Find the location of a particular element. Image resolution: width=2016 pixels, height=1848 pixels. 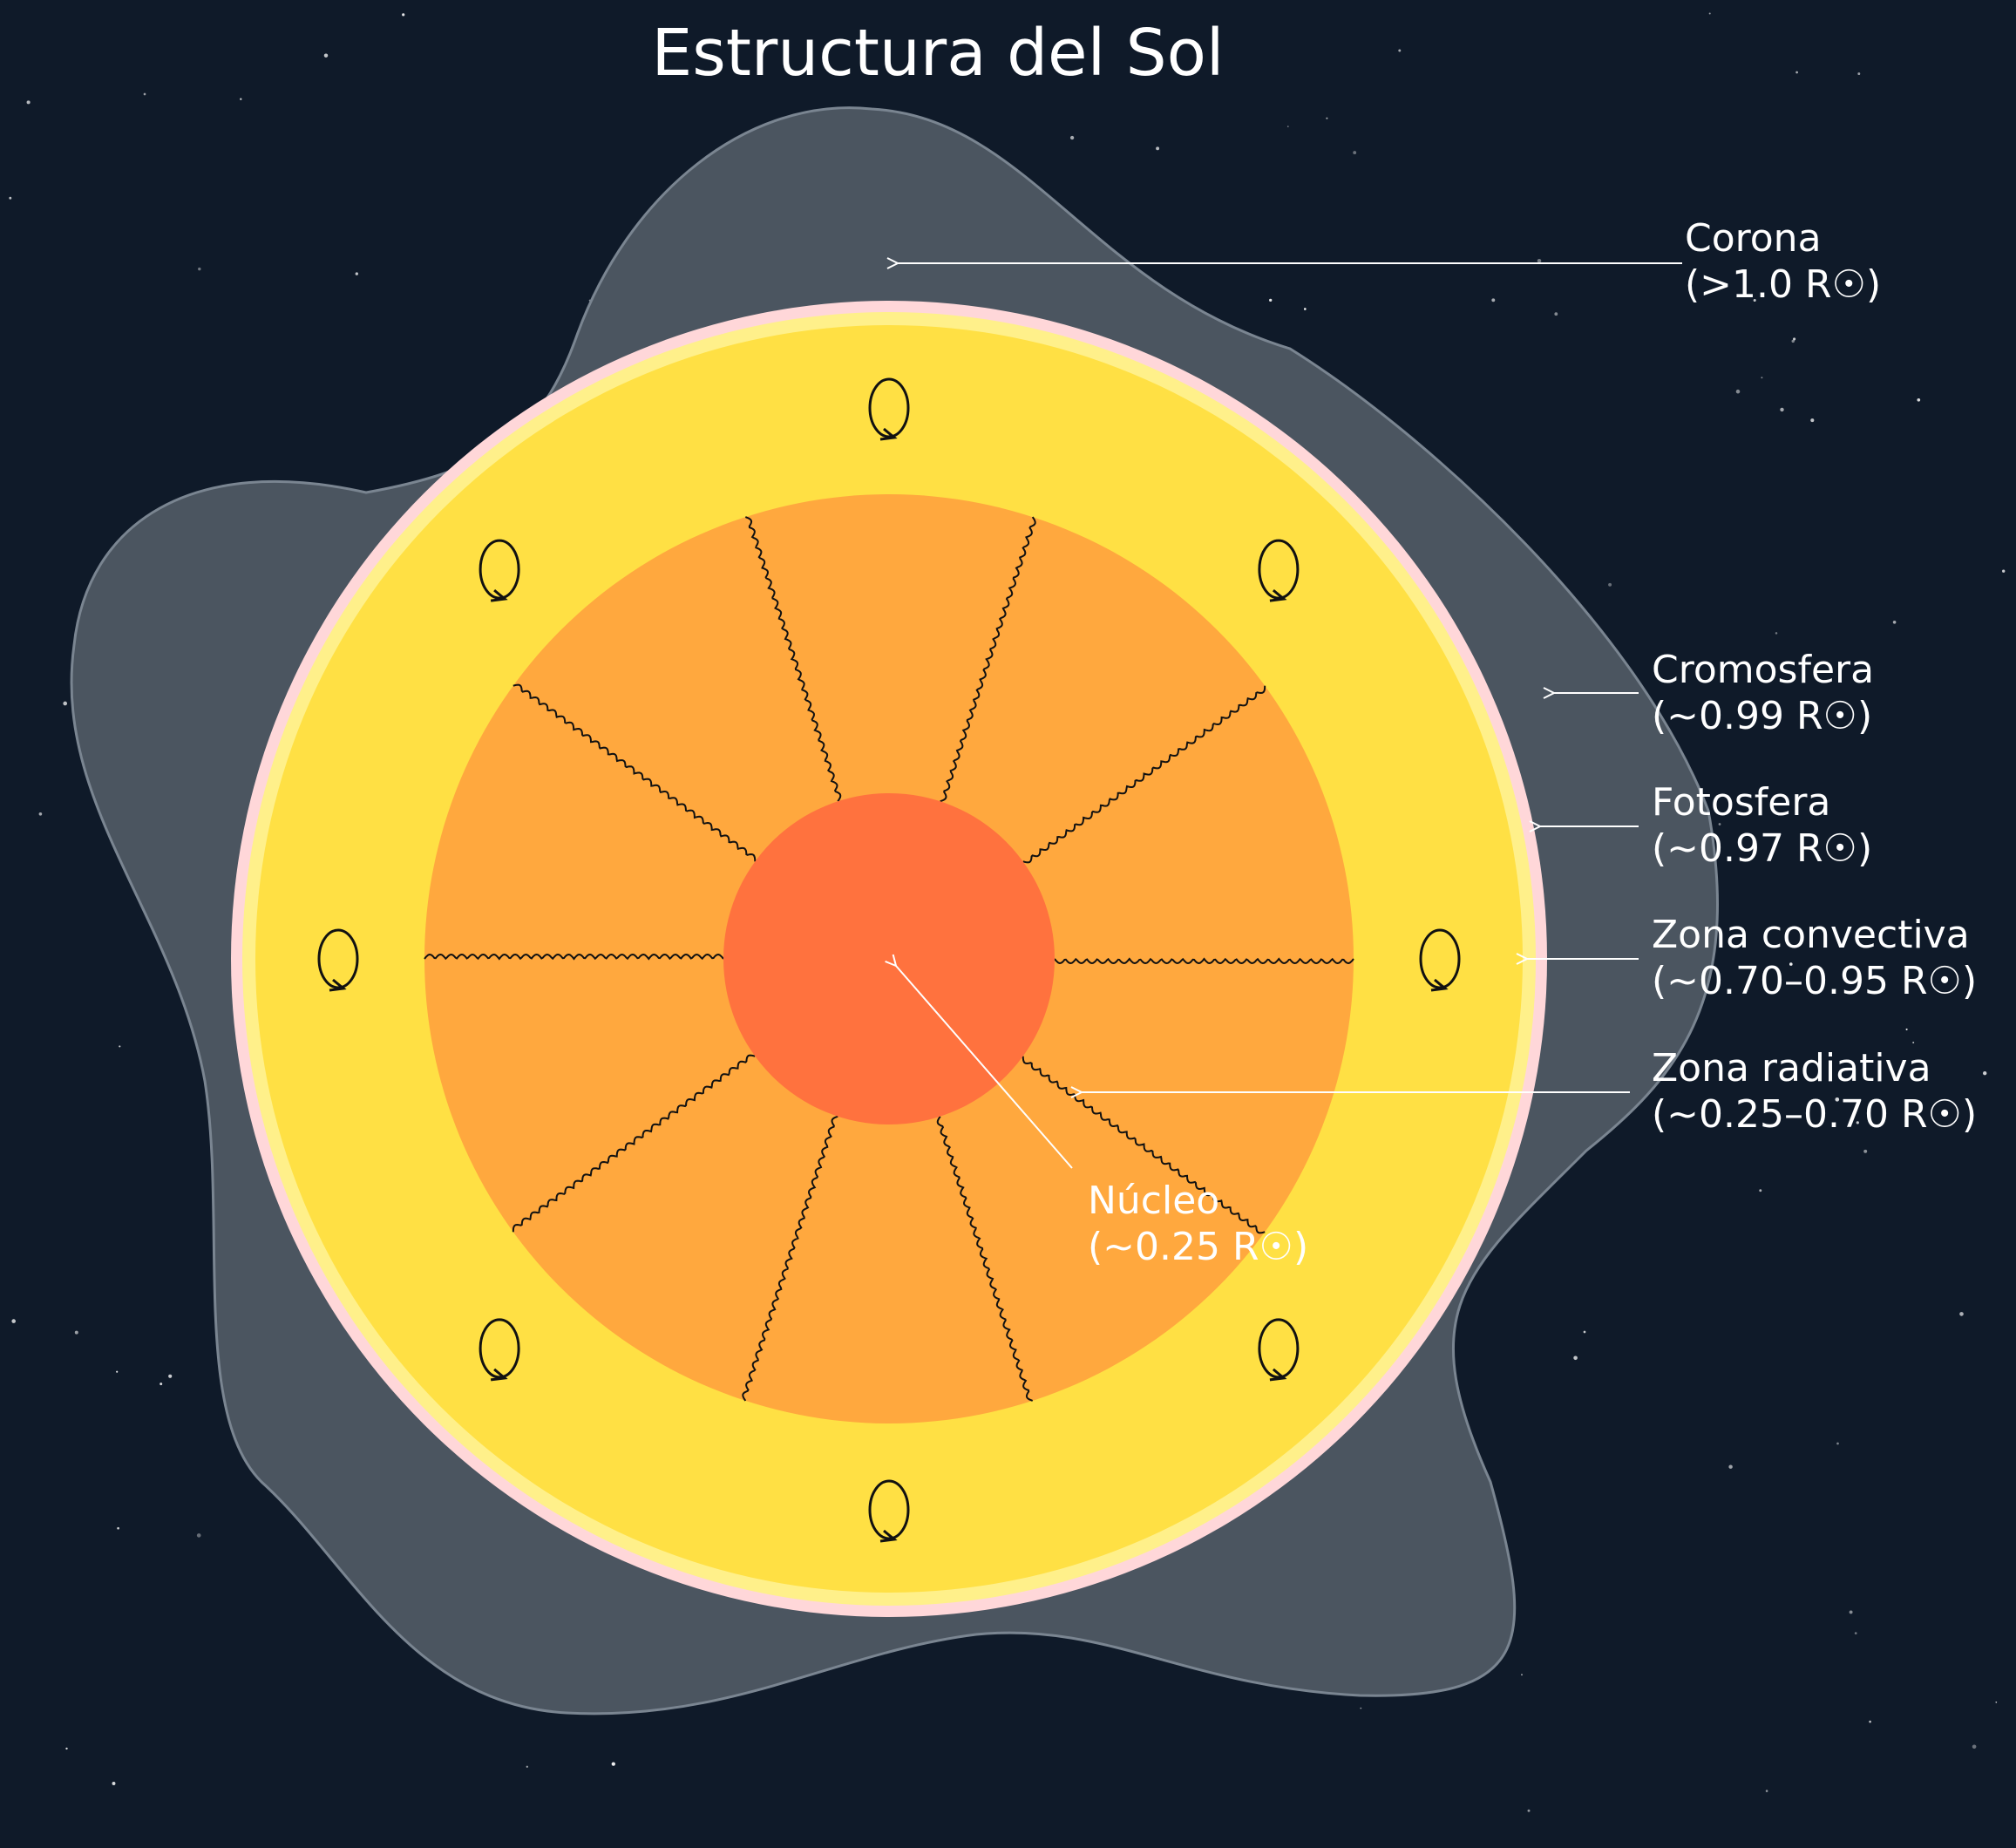

corona-range: (>1.0 R☉) is located at coordinates (1783, 284).